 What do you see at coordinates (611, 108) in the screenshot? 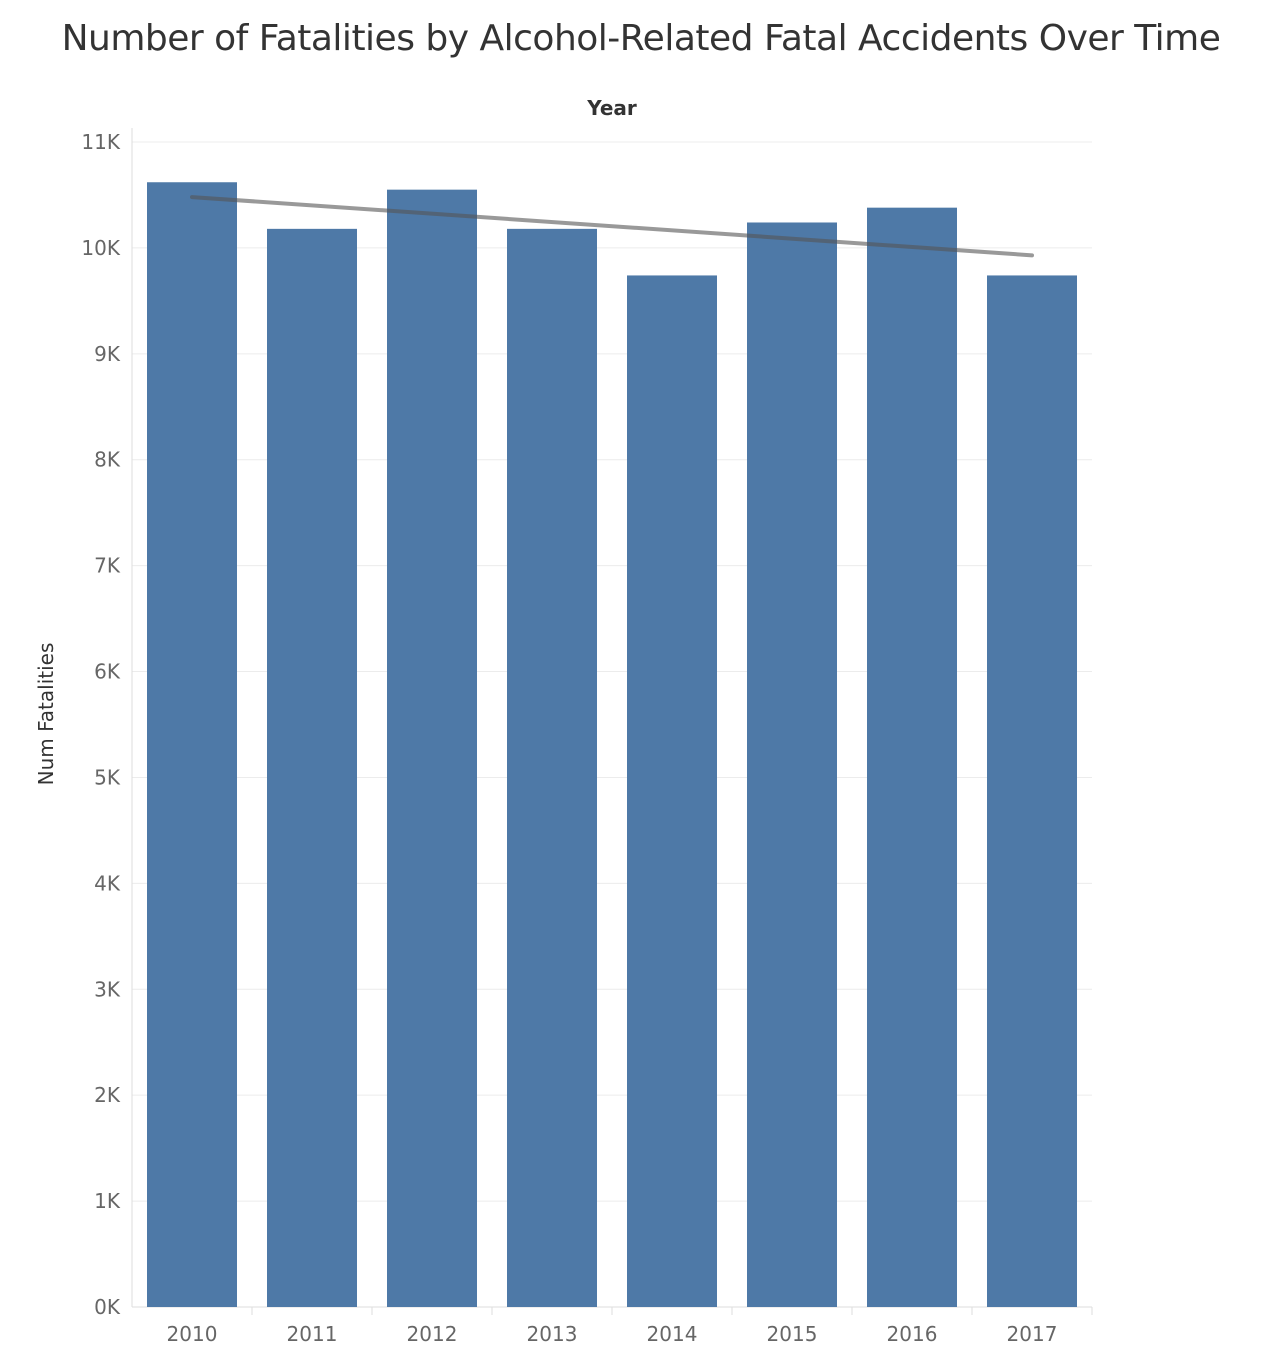
I see `x-axis-title: Year` at bounding box center [611, 108].